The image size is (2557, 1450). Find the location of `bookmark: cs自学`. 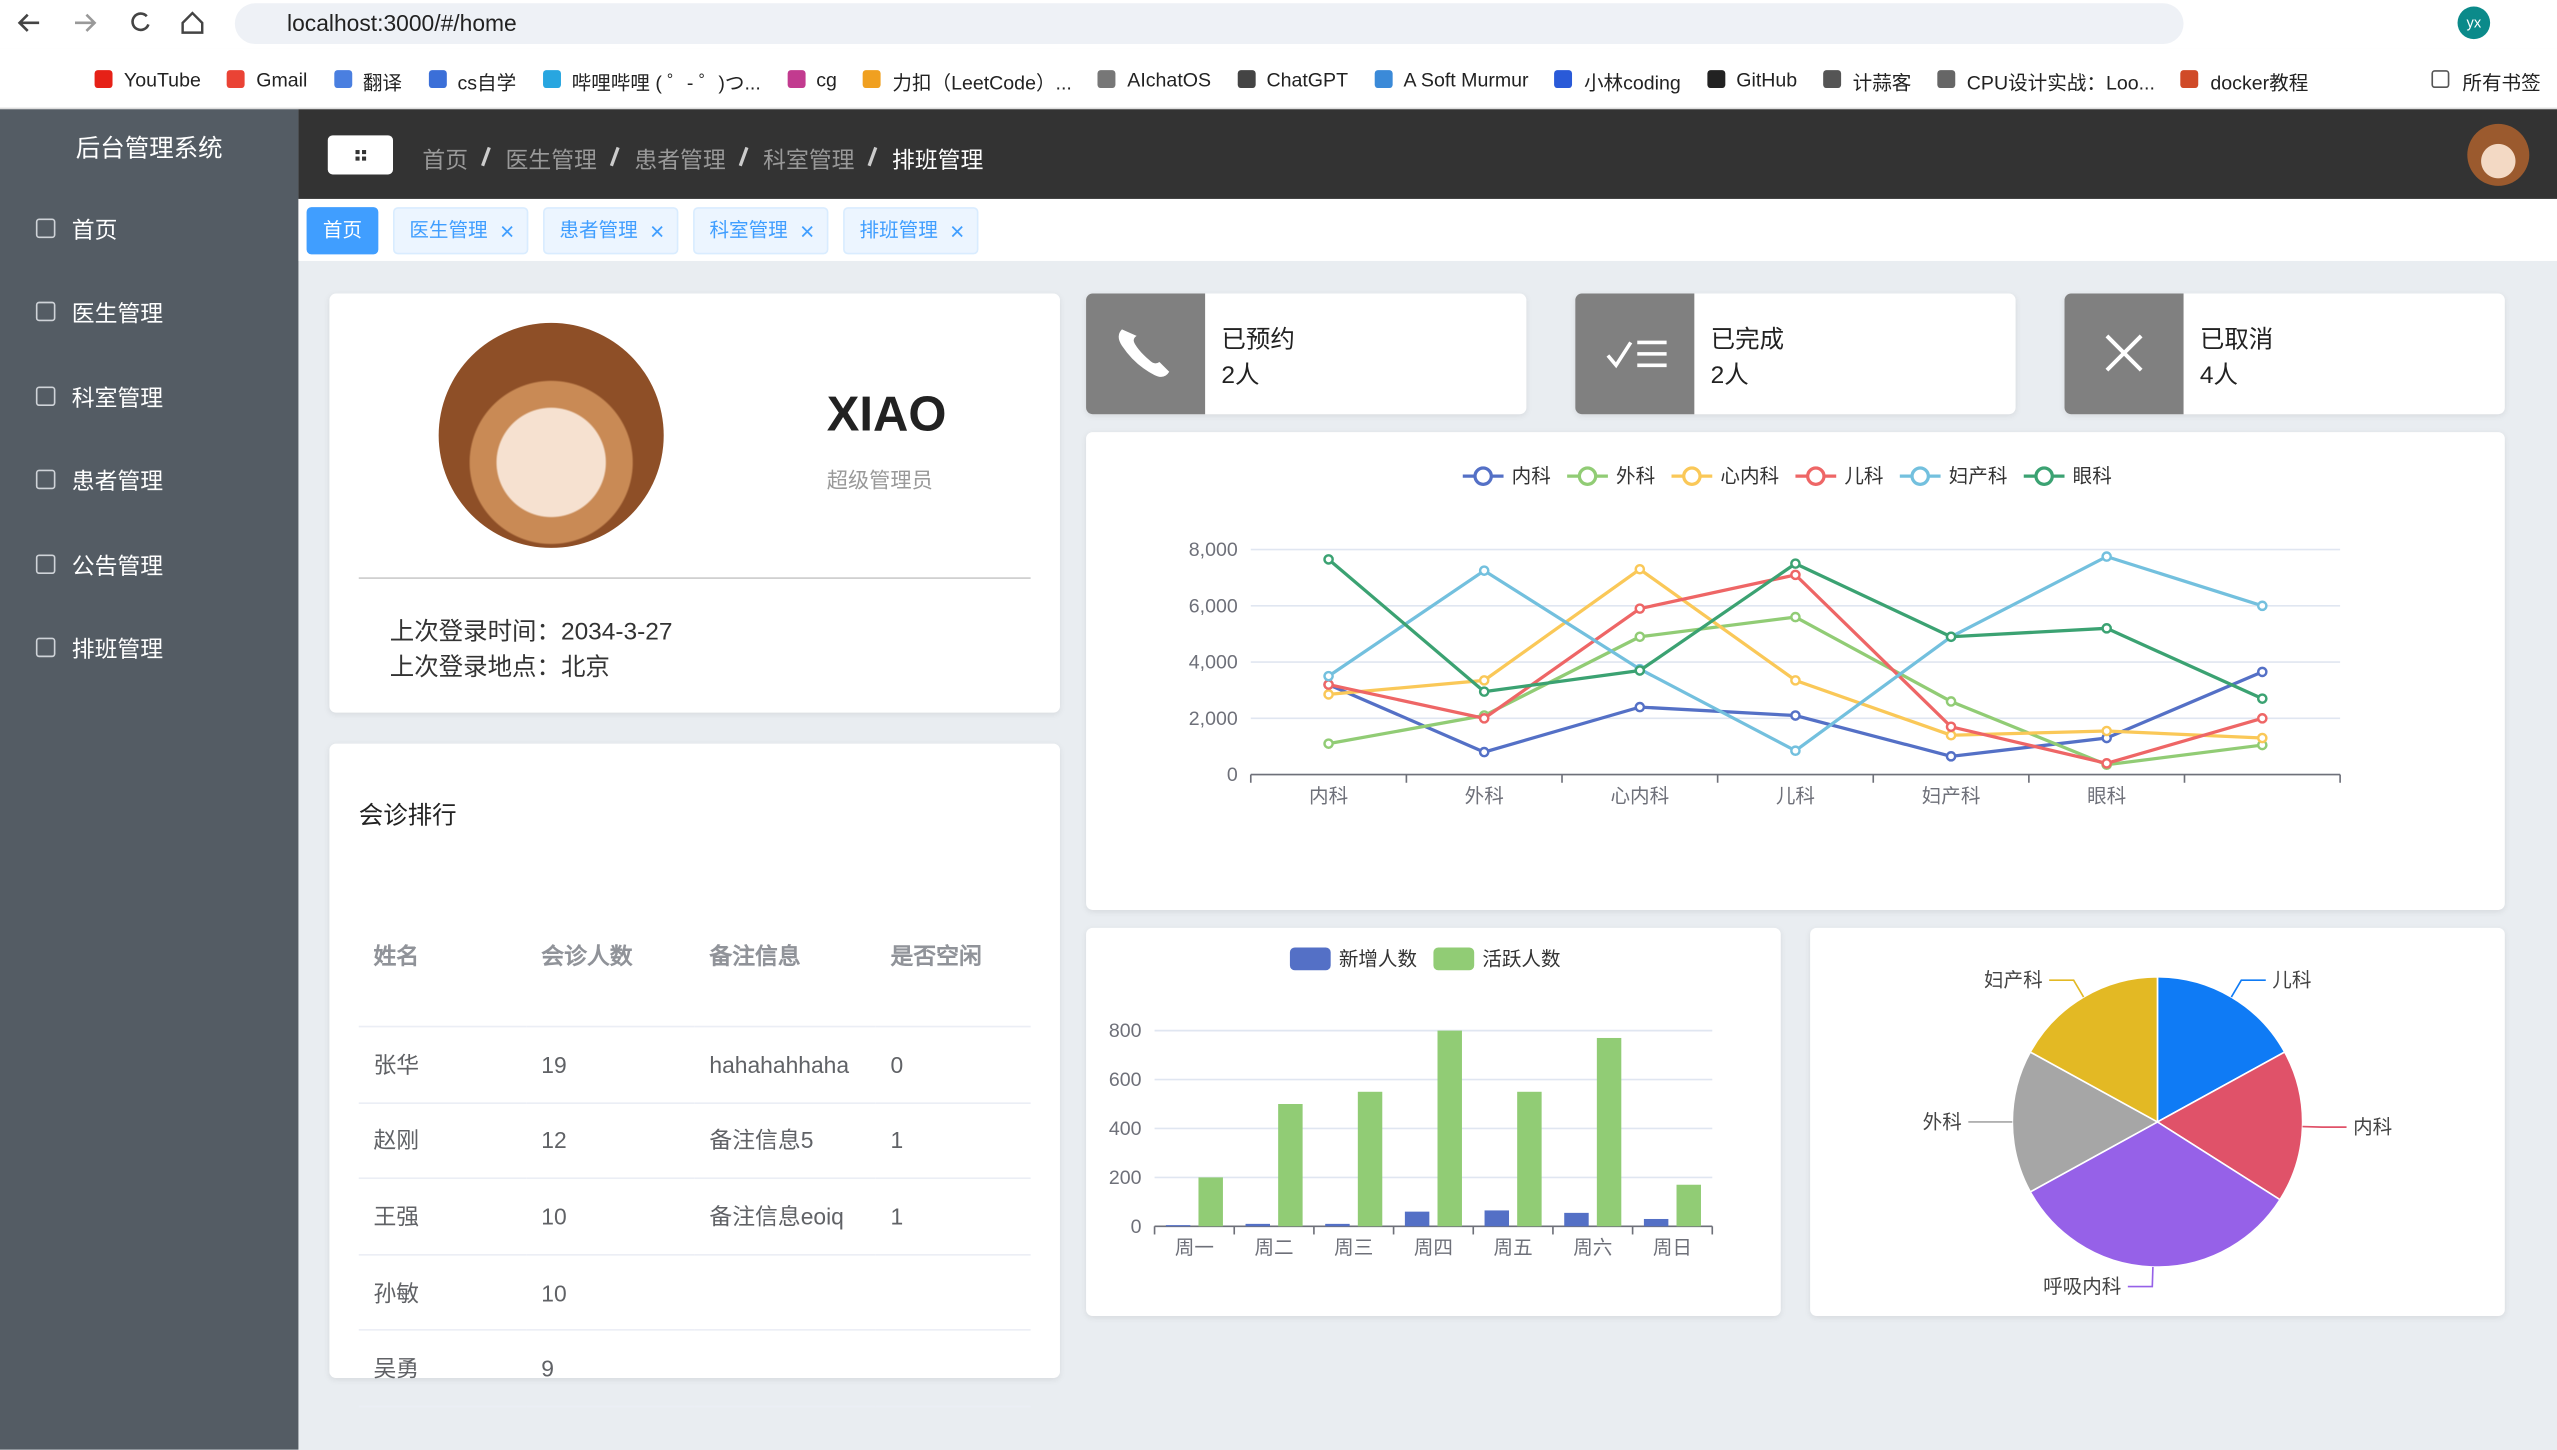

bookmark: cs自学 is located at coordinates (487, 83).